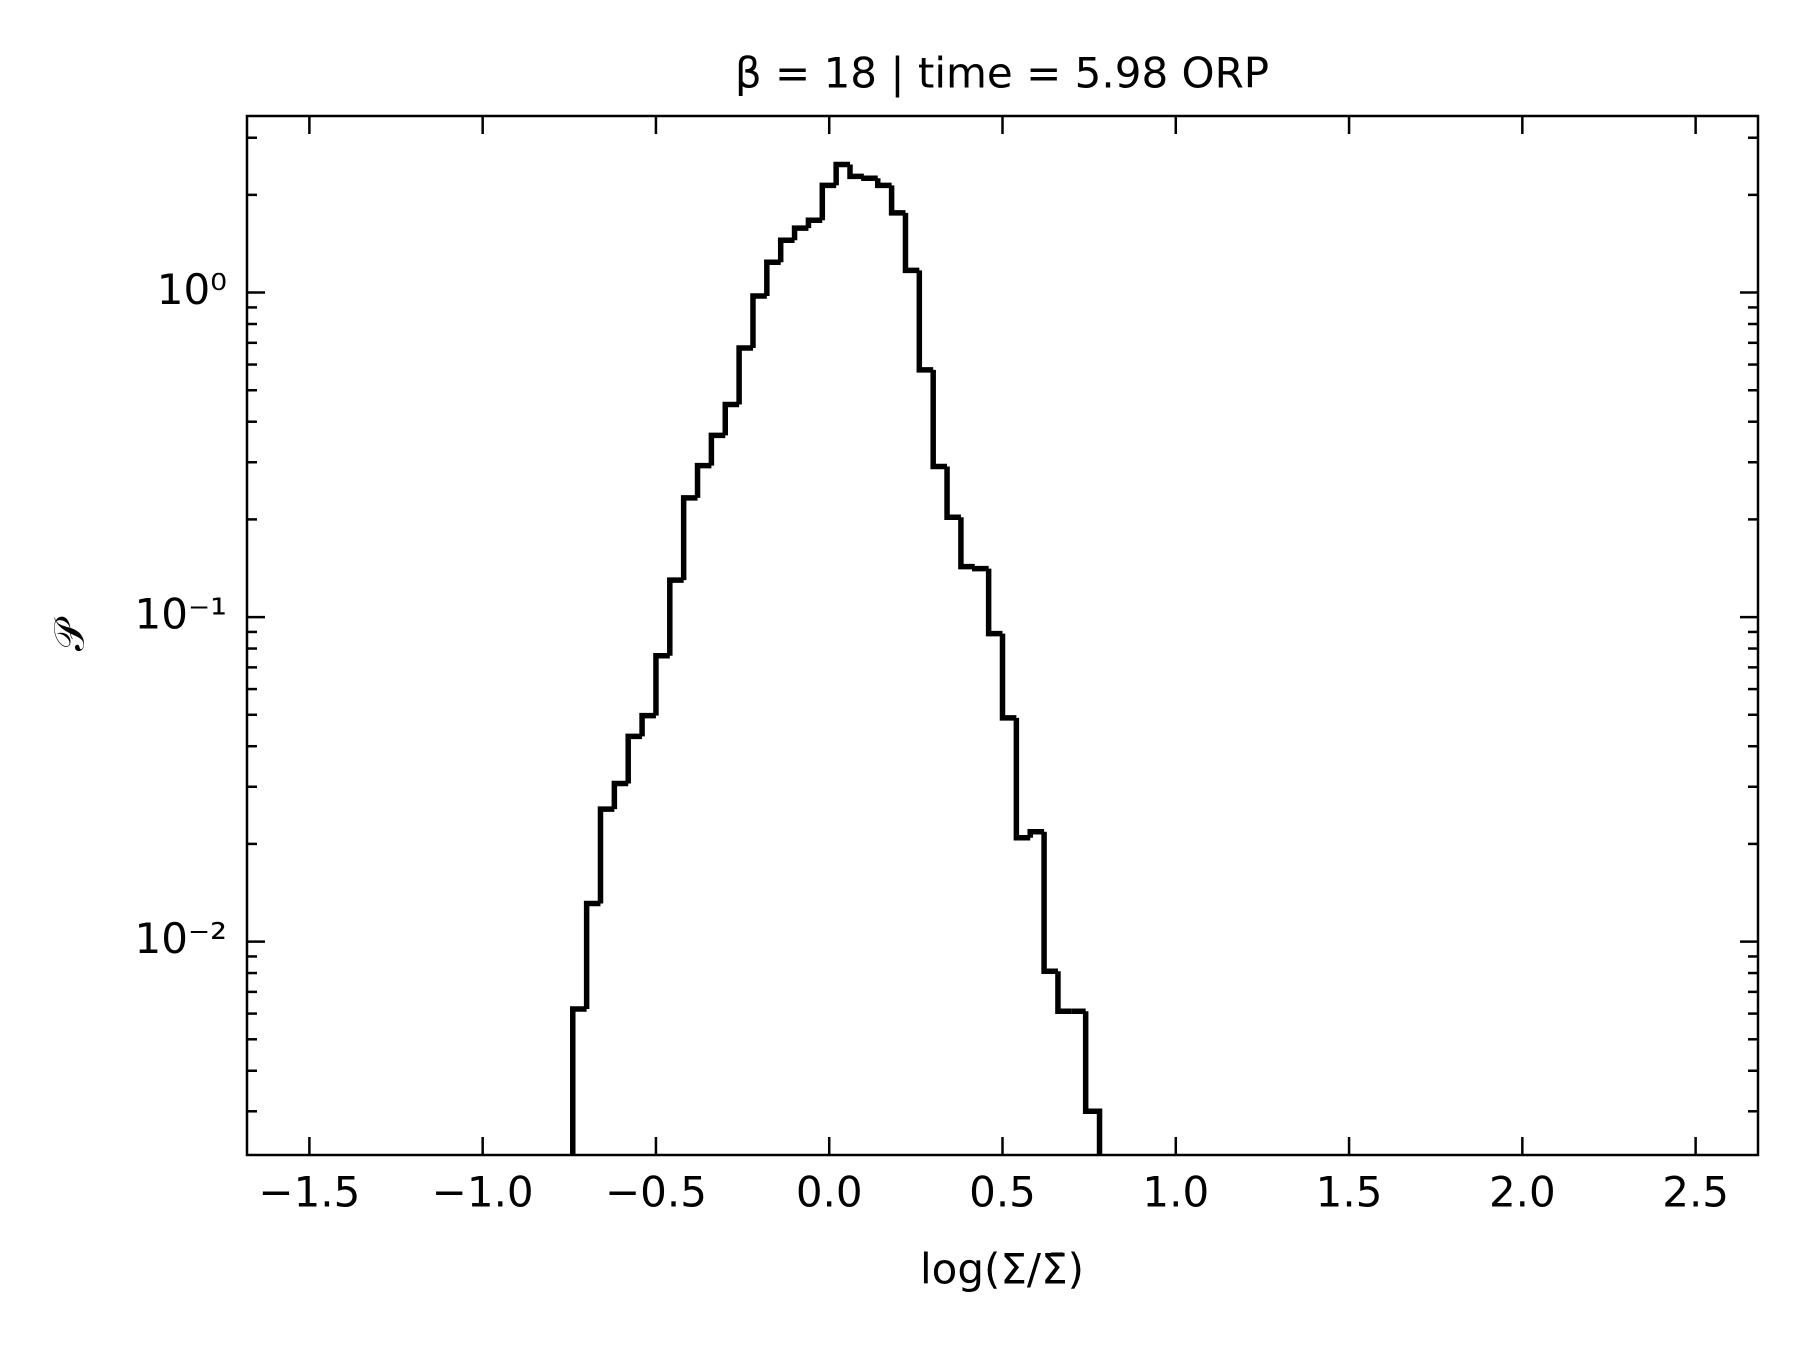 The image size is (1800, 1350). Describe the element at coordinates (309, 1192) in the screenshot. I see `x-tick-label: −1.5` at that location.